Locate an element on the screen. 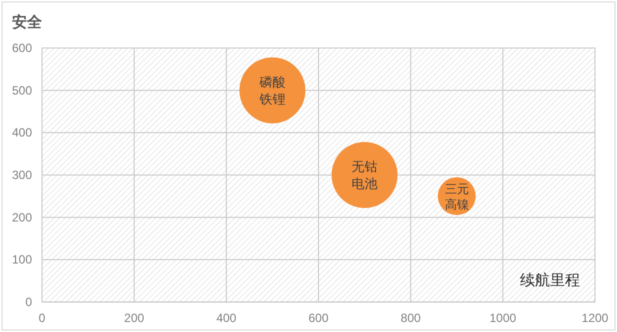 The image size is (617, 332). x-tick-label: 1000 is located at coordinates (503, 318).